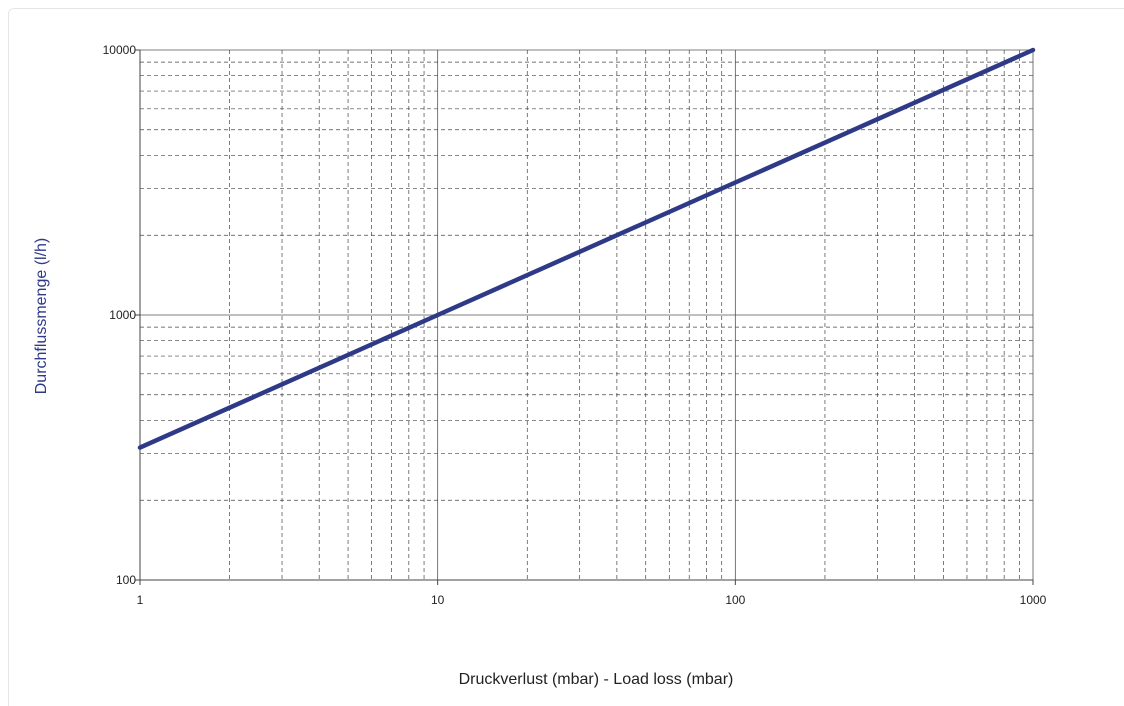  Describe the element at coordinates (140, 600) in the screenshot. I see `x-tick-label: 1` at that location.